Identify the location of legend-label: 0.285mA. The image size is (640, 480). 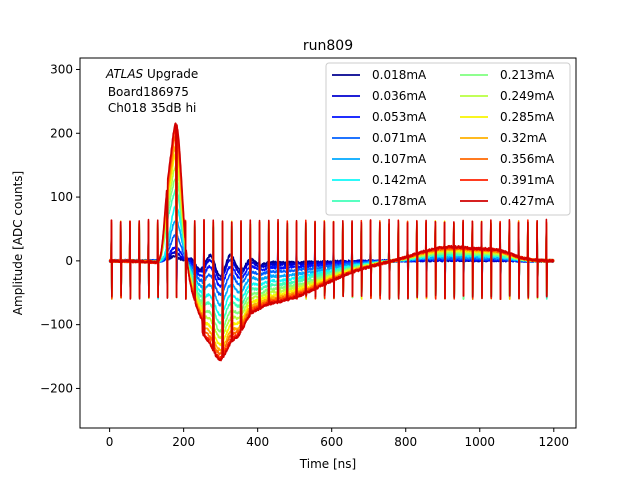
(527, 117).